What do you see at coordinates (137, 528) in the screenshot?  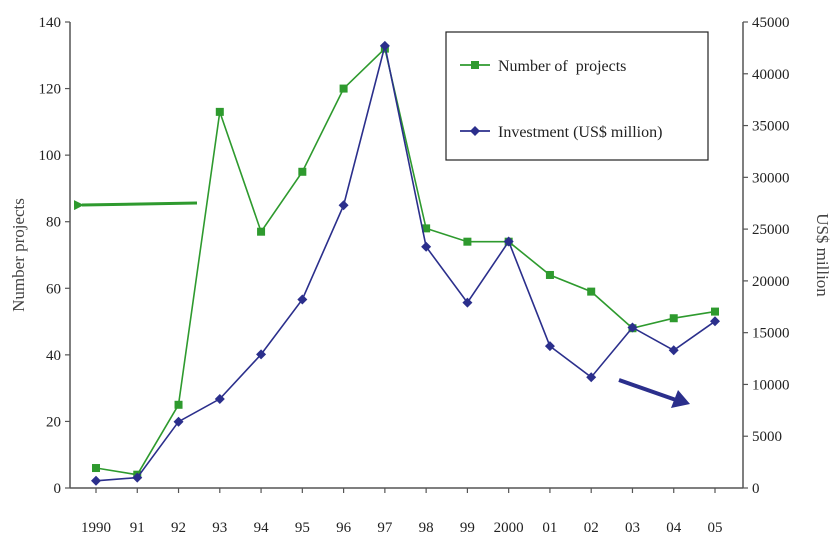 I see `x-tick-label: 91` at bounding box center [137, 528].